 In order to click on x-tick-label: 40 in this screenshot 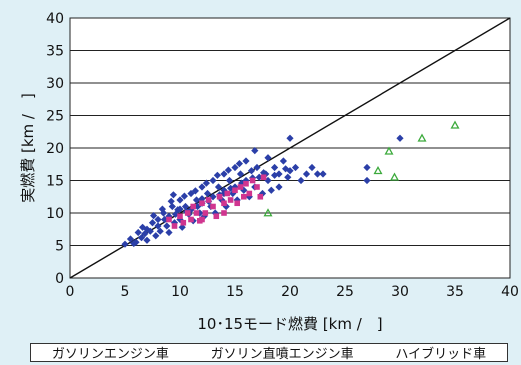, I will do `click(510, 292)`.